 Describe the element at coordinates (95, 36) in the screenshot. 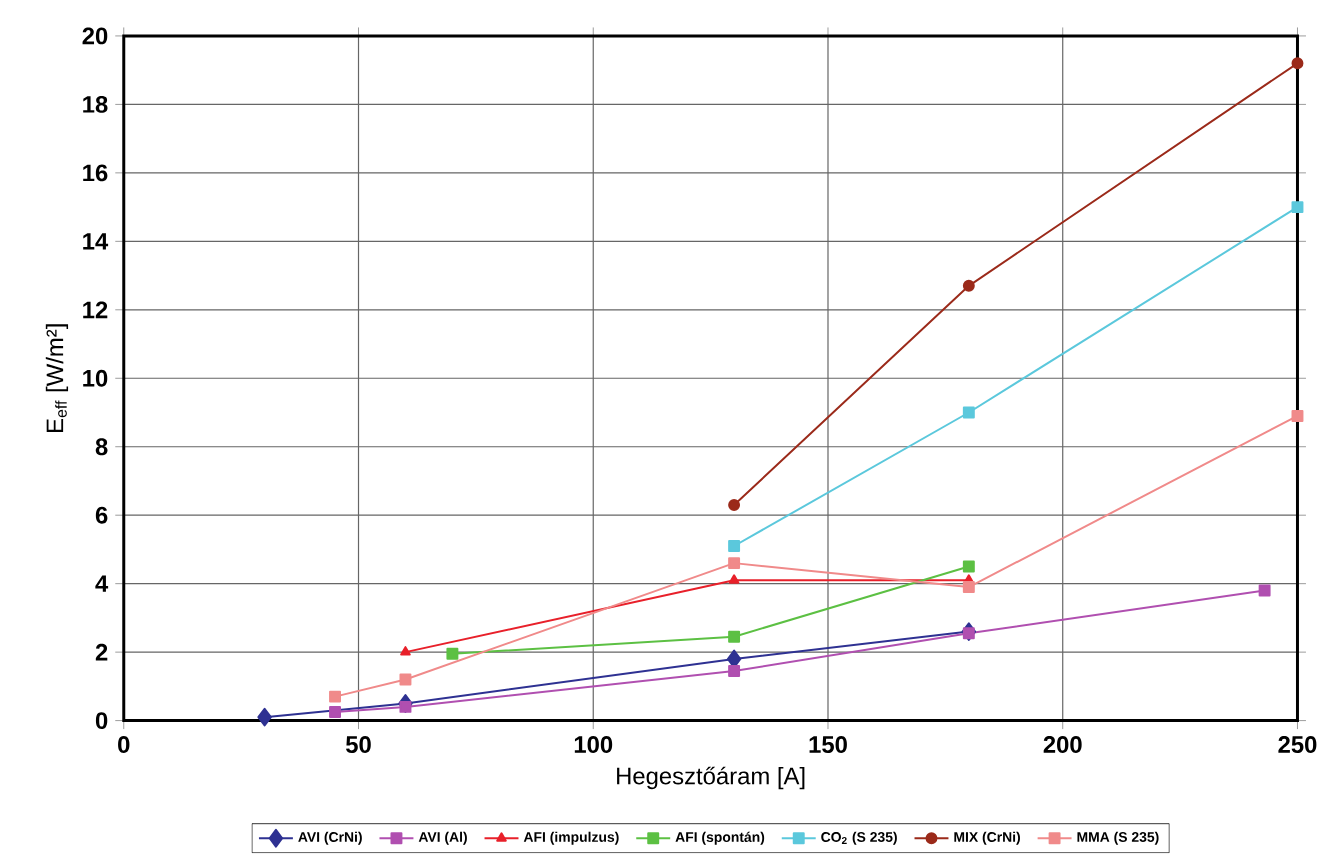

I see `y-tick-label: 20` at that location.